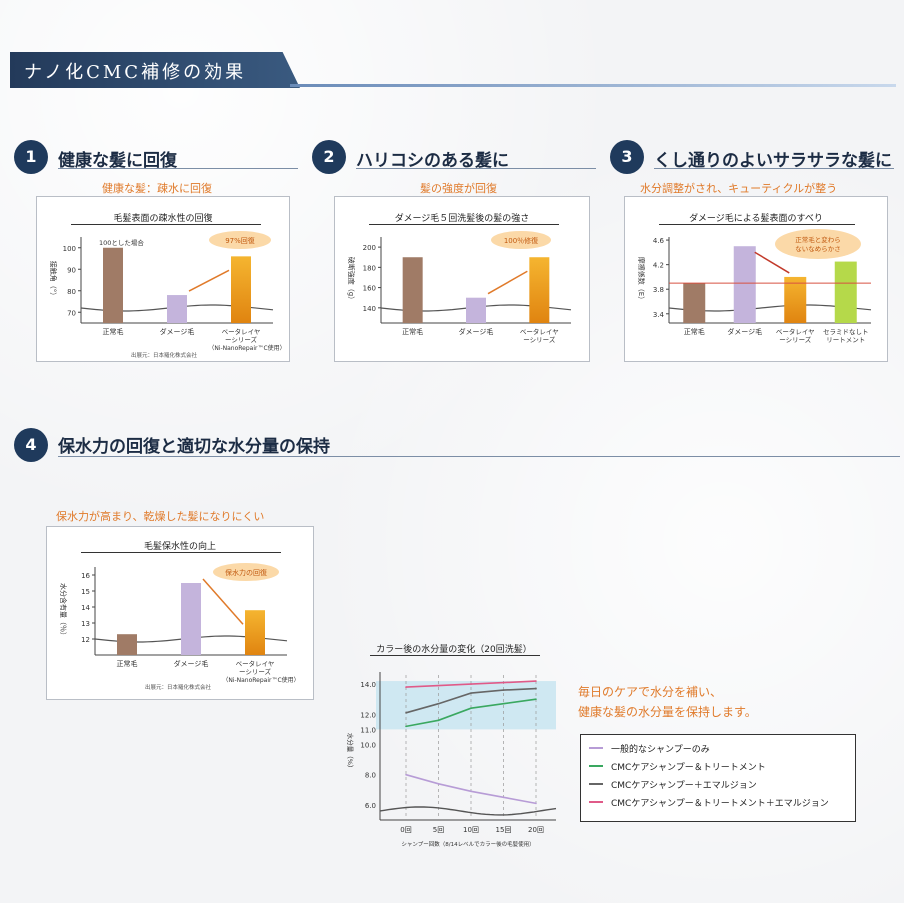  Describe the element at coordinates (739, 188) in the screenshot. I see `section-3-caption: 水分調整がされ、キューティクルが整う` at that location.